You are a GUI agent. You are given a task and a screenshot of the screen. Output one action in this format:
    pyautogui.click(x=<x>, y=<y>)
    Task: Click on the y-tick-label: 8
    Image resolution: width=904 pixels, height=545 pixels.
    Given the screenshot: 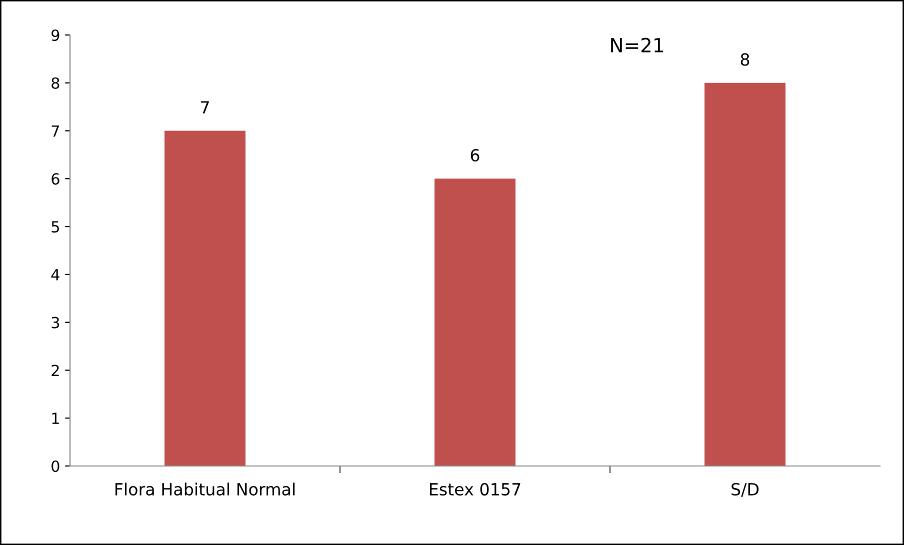 What is the action you would take?
    pyautogui.click(x=56, y=83)
    